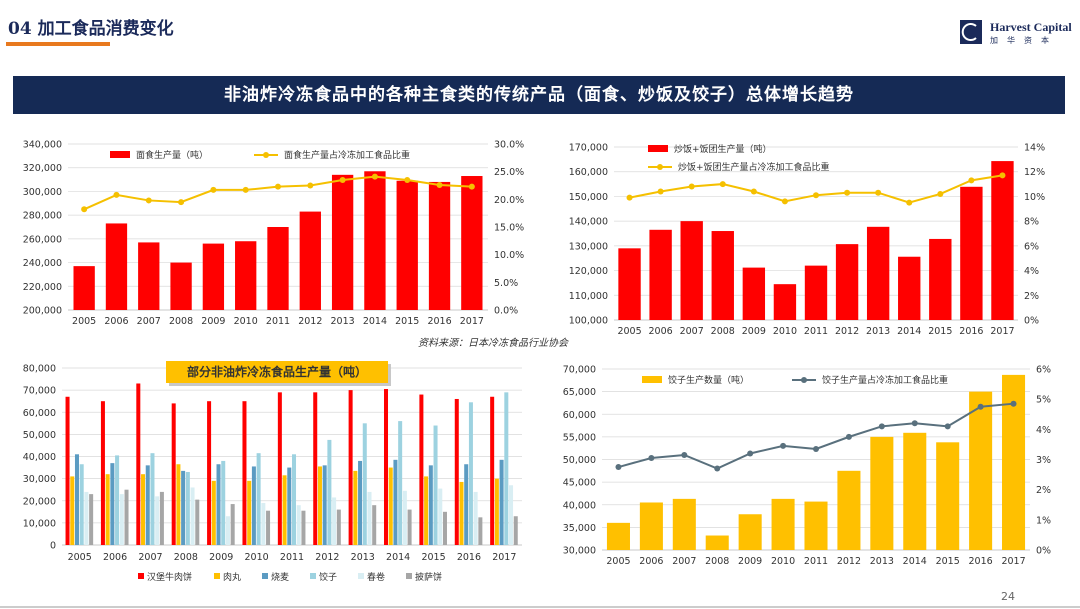  Describe the element at coordinates (169, 577) in the screenshot. I see `legend-label: 汉堡牛肉饼` at that location.